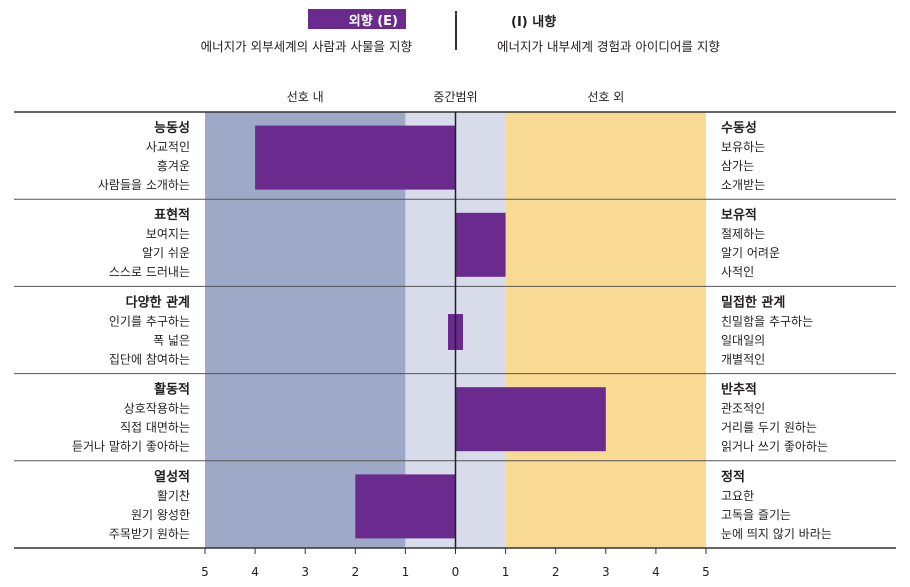 This screenshot has height=587, width=910. I want to click on right-facet-item: 관조적인, so click(743, 409).